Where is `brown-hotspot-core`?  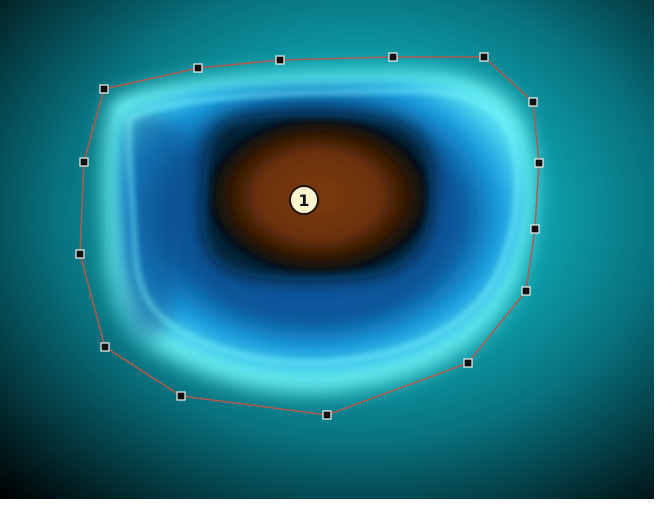
brown-hotspot-core is located at coordinates (318, 195).